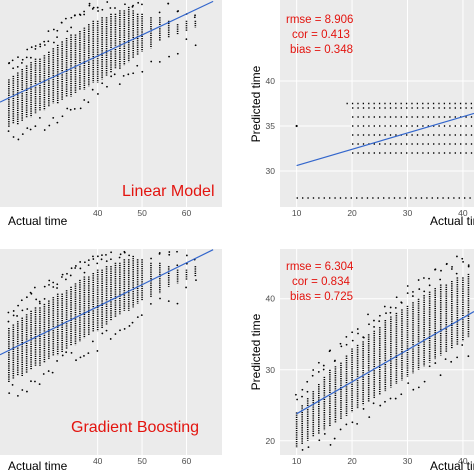 The height and width of the screenshot is (474, 474). I want to click on y-tick-labels: 20 30 40, so click(271, 370).